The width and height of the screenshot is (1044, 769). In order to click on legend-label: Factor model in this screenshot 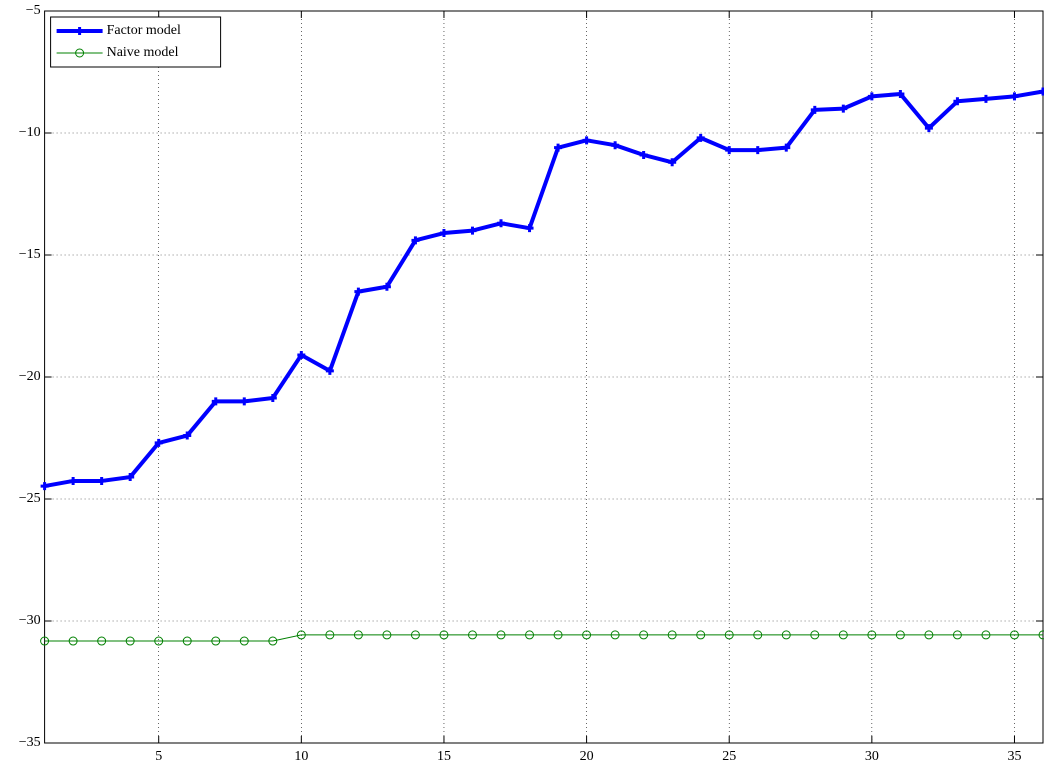, I will do `click(144, 30)`.